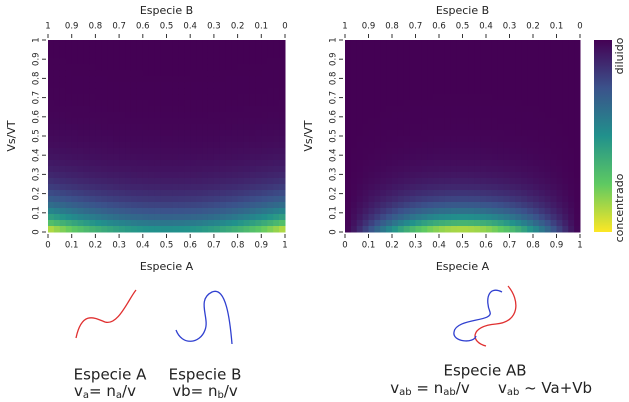 This screenshot has height=402, width=629. What do you see at coordinates (392, 246) in the screenshot?
I see `x-tick-label: 0.2` at bounding box center [392, 246].